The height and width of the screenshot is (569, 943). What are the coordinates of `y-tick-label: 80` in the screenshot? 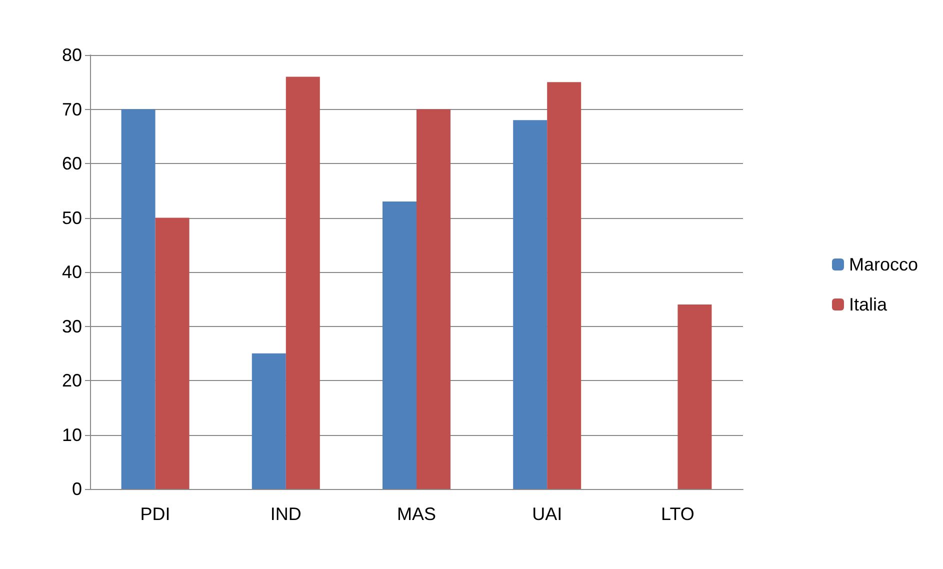 It's located at (72, 55).